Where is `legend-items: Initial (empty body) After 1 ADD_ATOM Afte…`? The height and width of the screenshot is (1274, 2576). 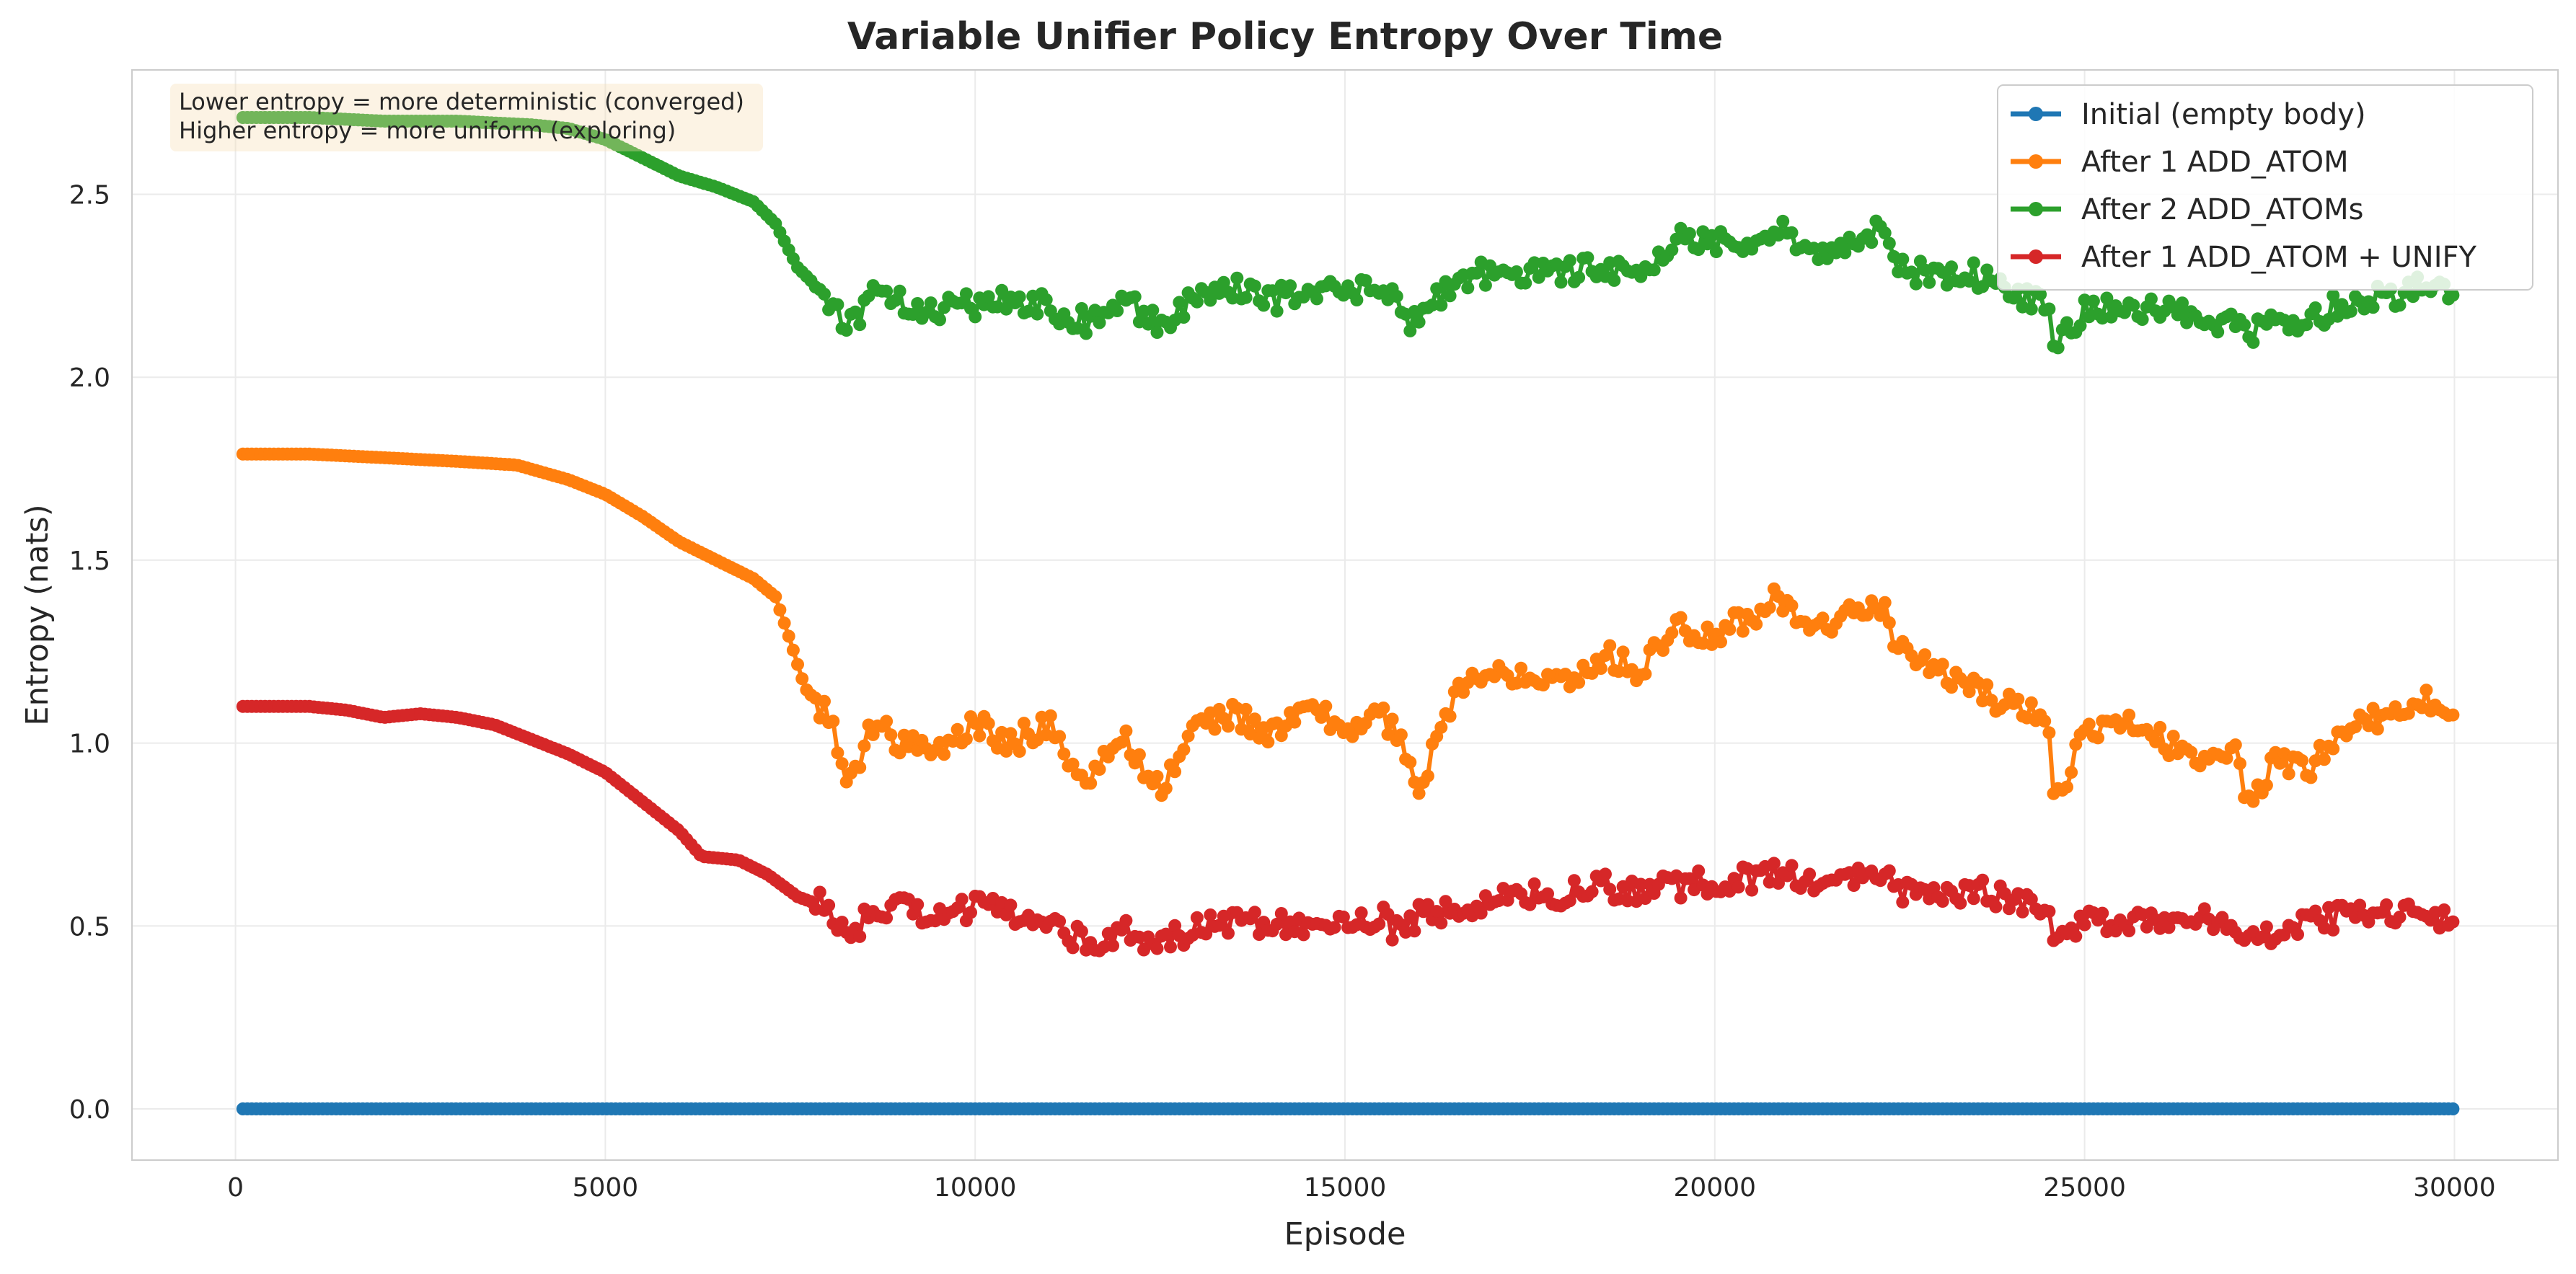 legend-items: Initial (empty body) After 1 ADD_ATOM Afte… is located at coordinates (2244, 186).